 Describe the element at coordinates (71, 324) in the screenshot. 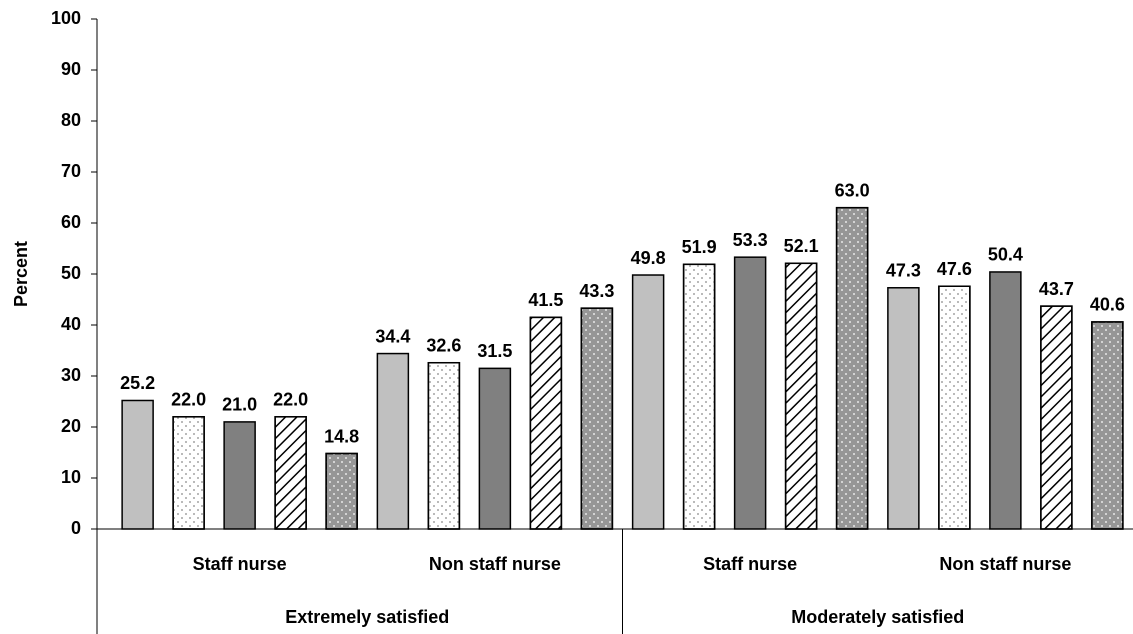

I see `y-tick-label: 40` at that location.